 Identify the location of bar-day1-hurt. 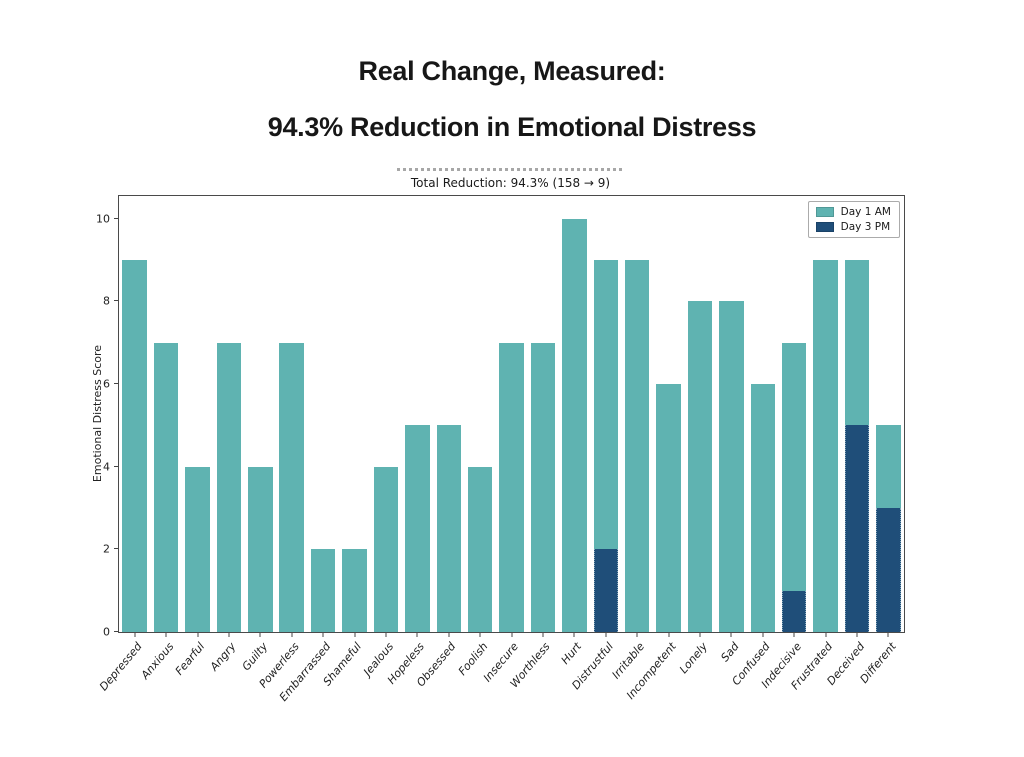
(574, 425).